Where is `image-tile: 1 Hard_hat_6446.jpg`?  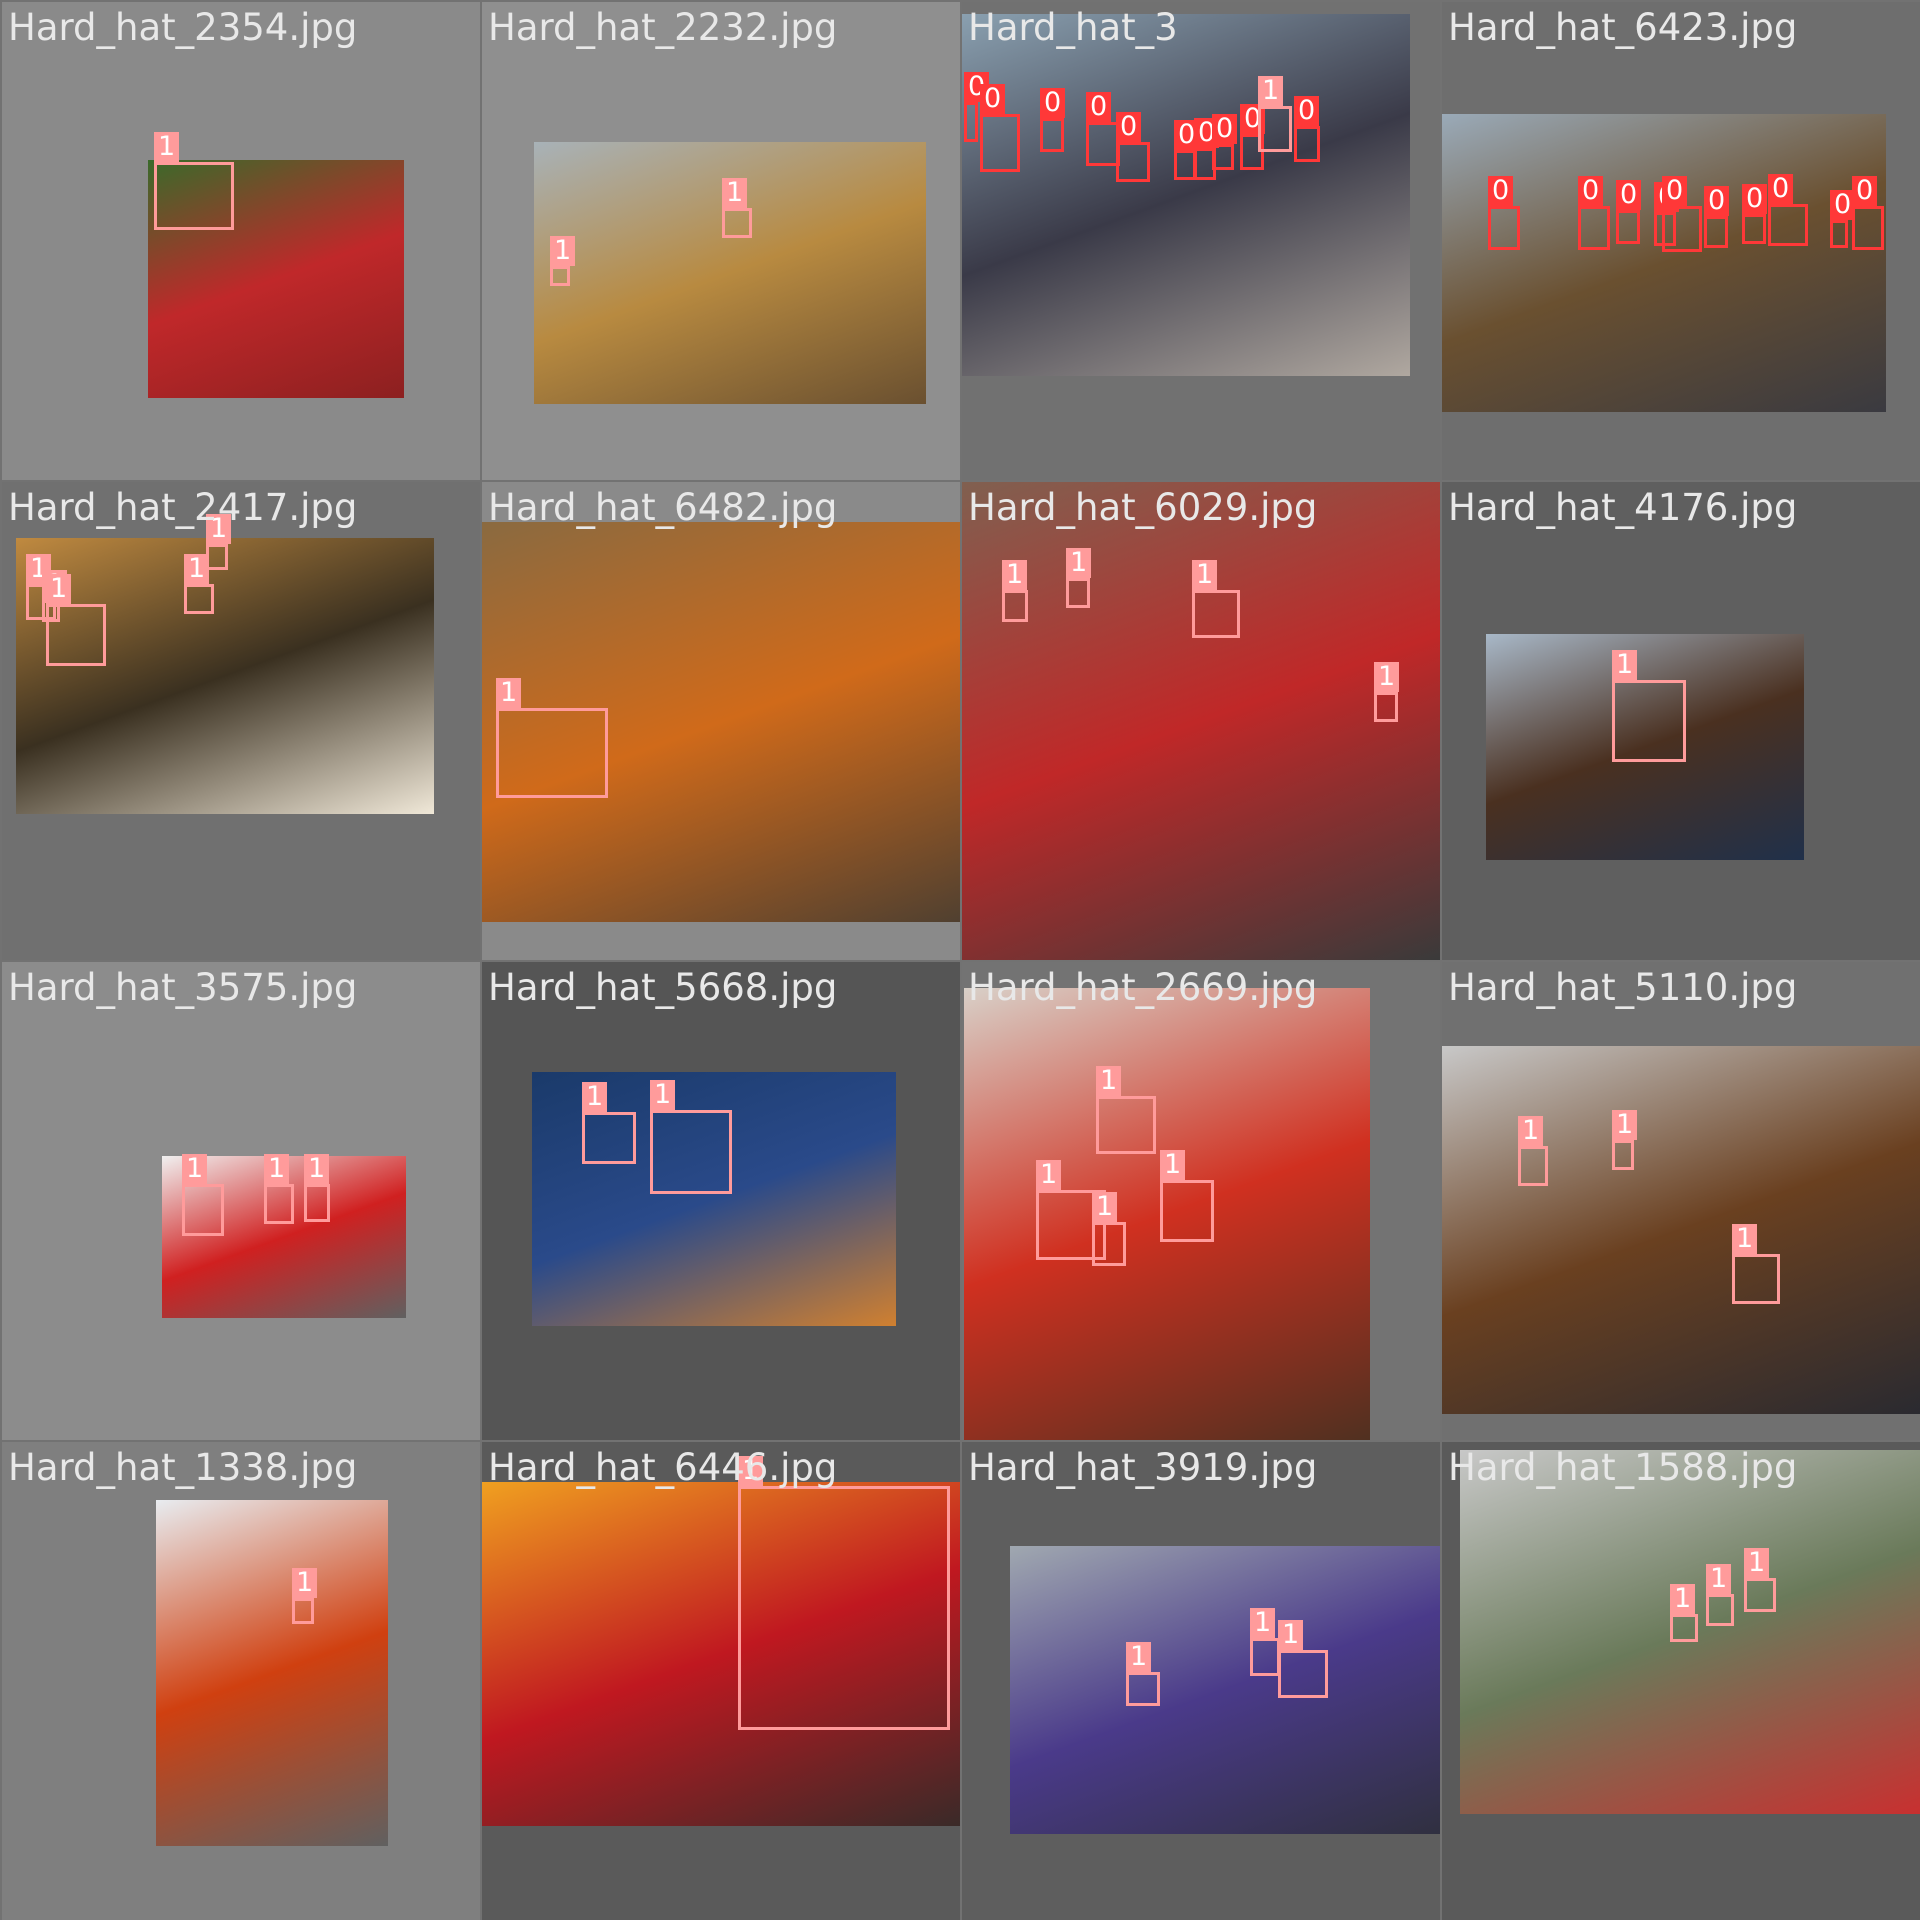 image-tile: 1 Hard_hat_6446.jpg is located at coordinates (721, 1681).